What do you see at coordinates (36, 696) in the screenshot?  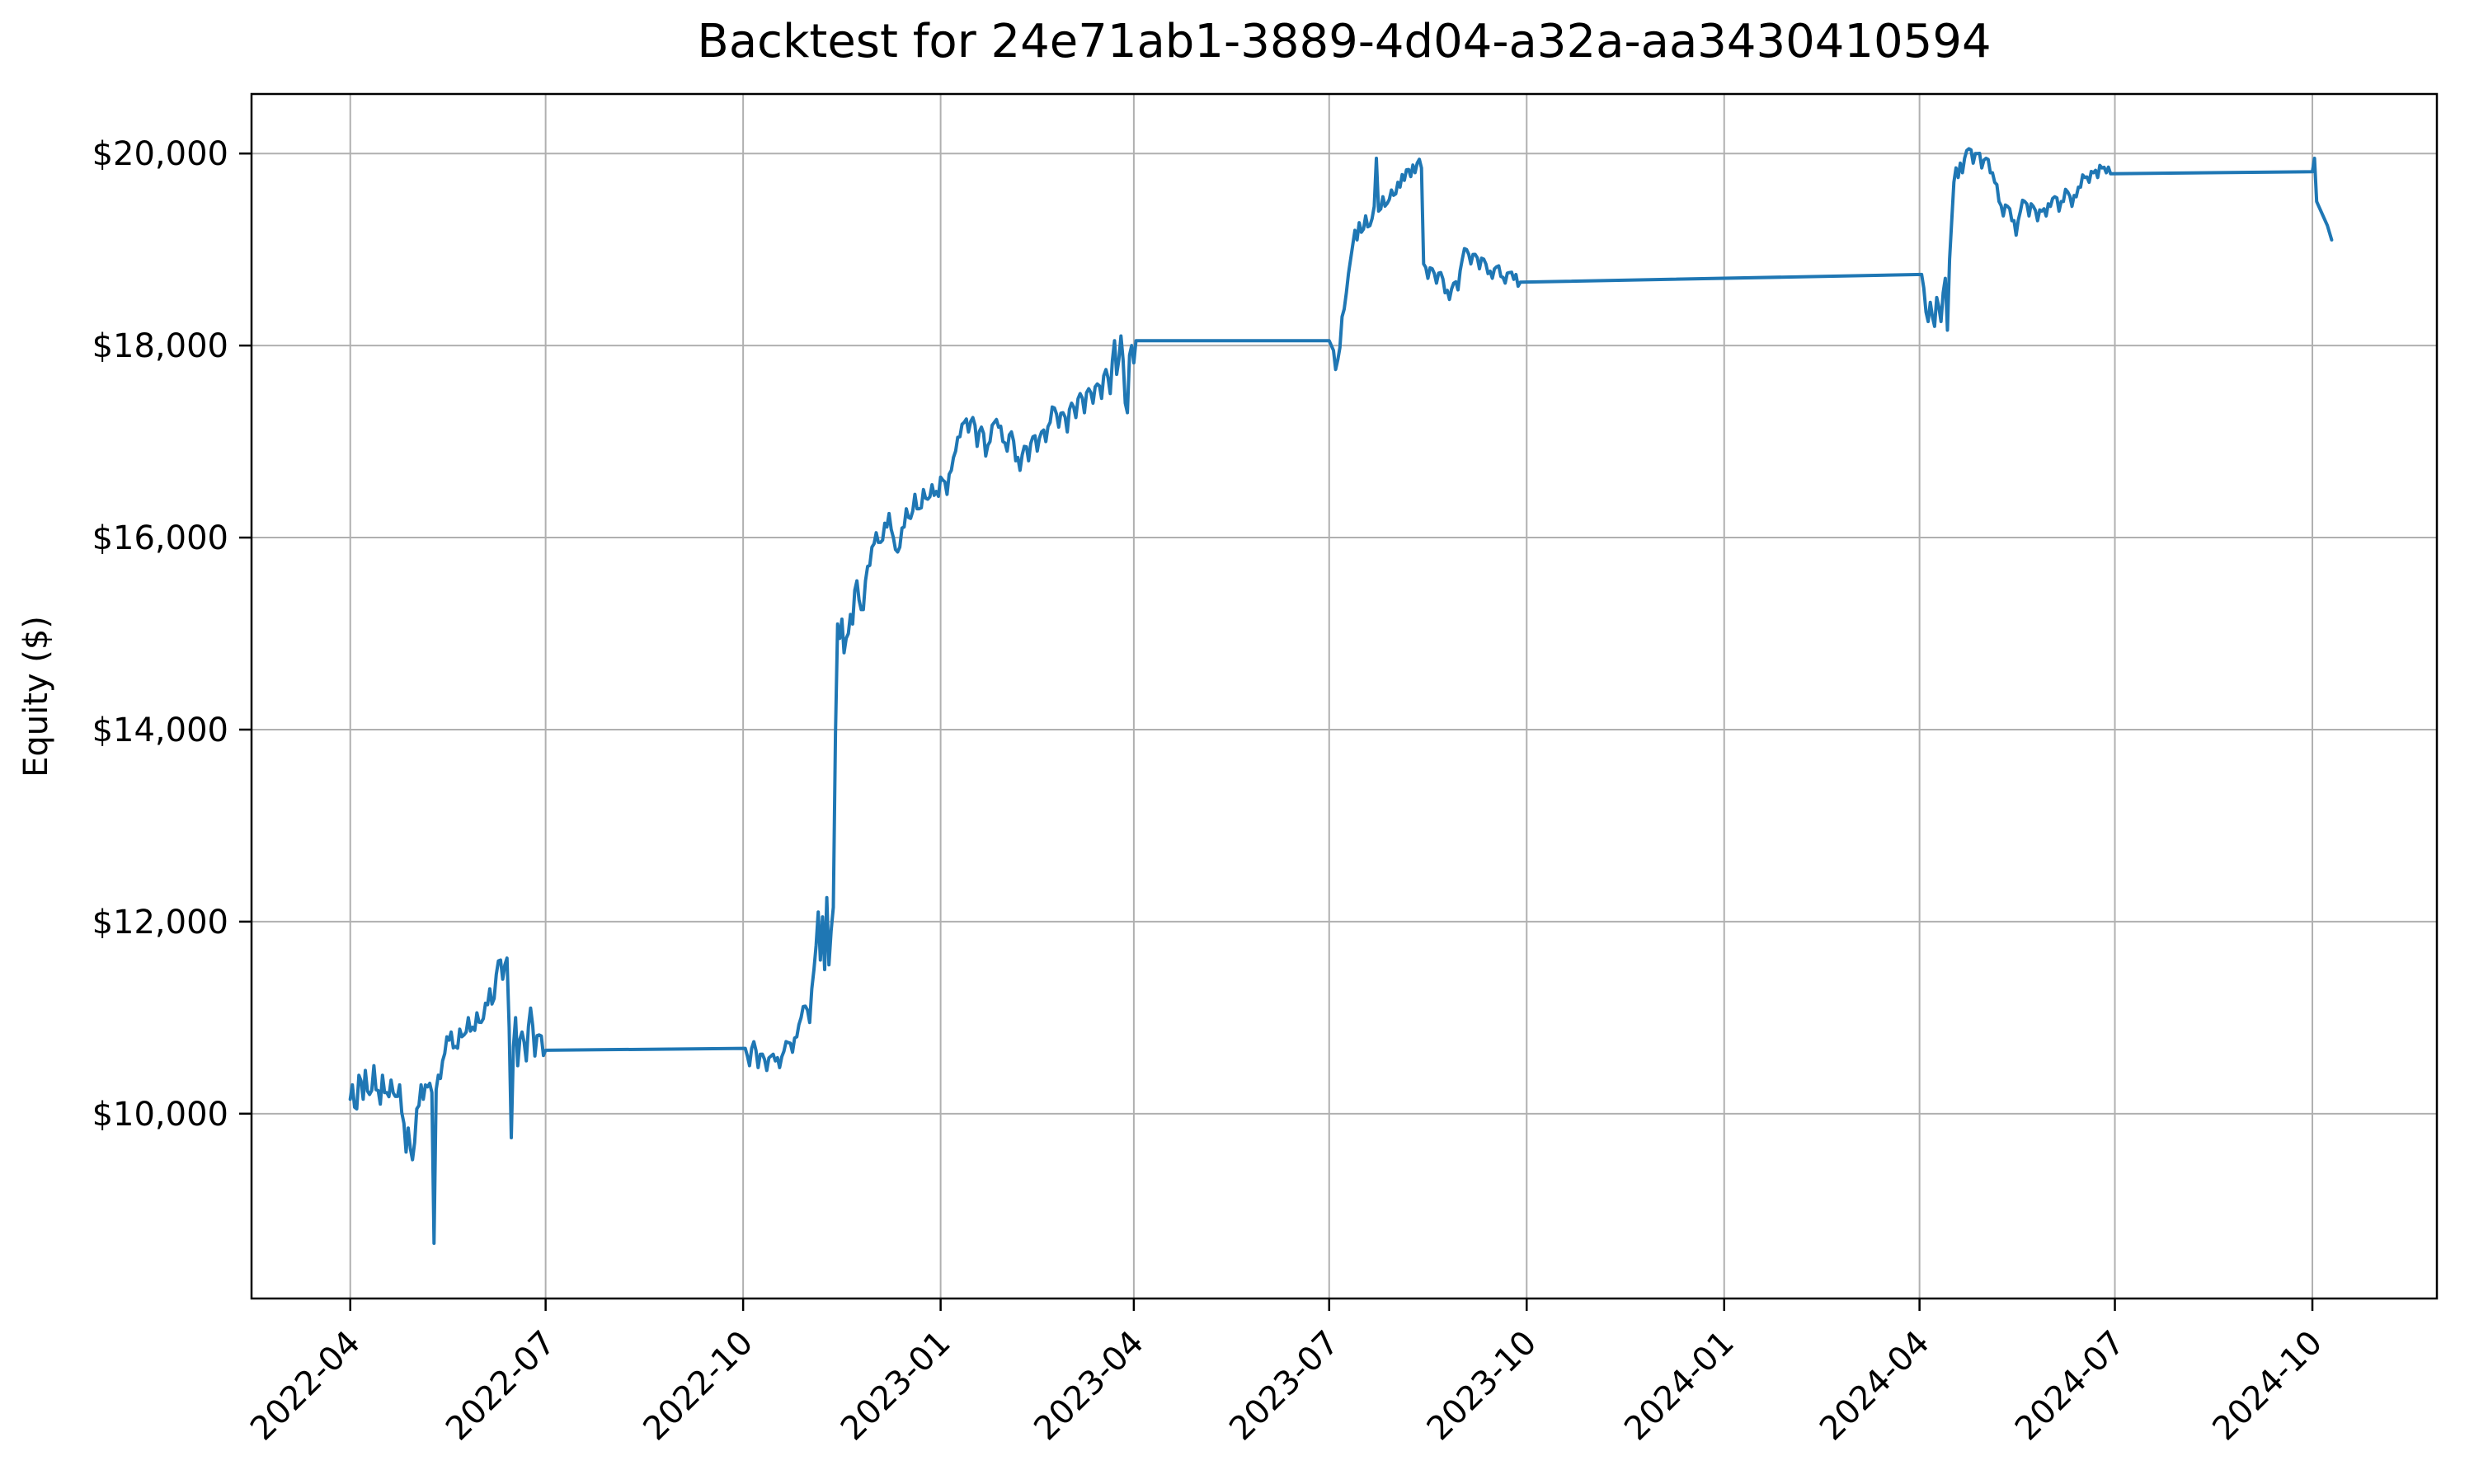 I see `y-axis-label: Equity ($)` at bounding box center [36, 696].